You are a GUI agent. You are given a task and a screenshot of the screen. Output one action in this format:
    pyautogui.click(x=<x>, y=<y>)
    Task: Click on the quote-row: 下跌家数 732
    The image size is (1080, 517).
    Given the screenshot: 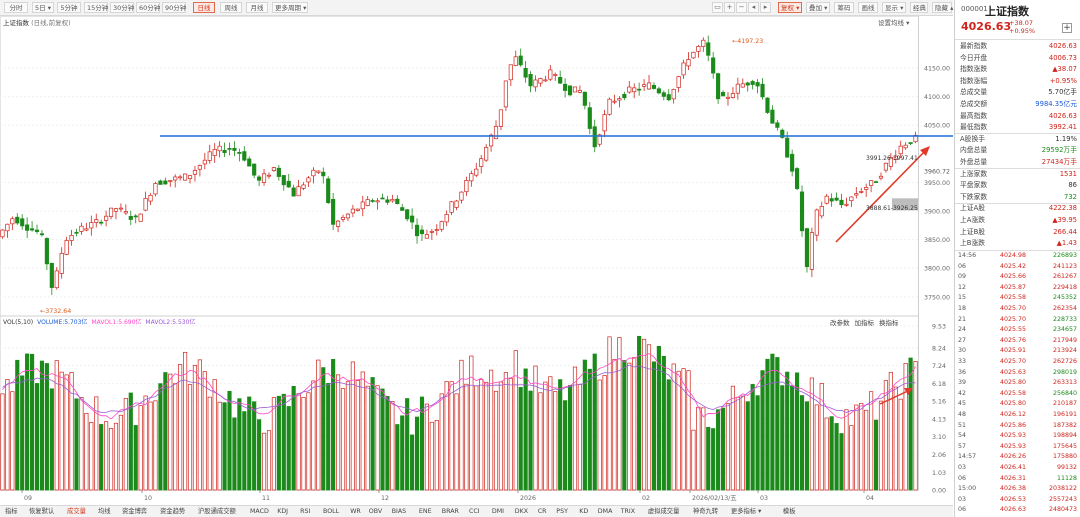 What is the action you would take?
    pyautogui.click(x=1017, y=197)
    